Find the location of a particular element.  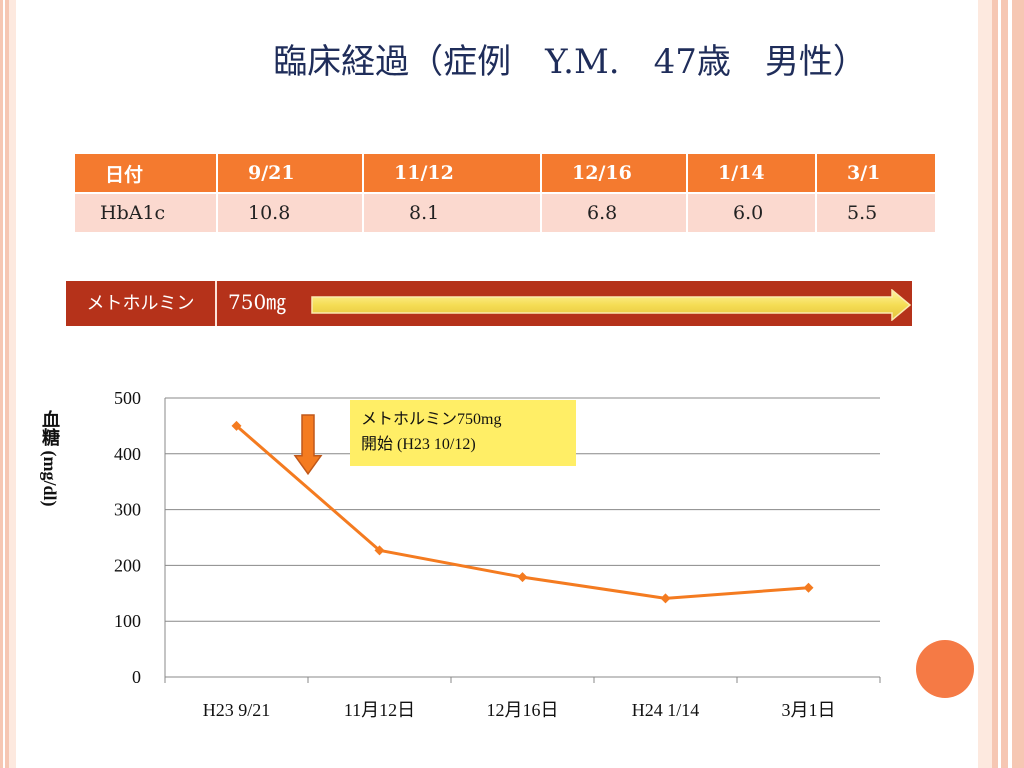

y-tick-label: 100 is located at coordinates (127, 621).